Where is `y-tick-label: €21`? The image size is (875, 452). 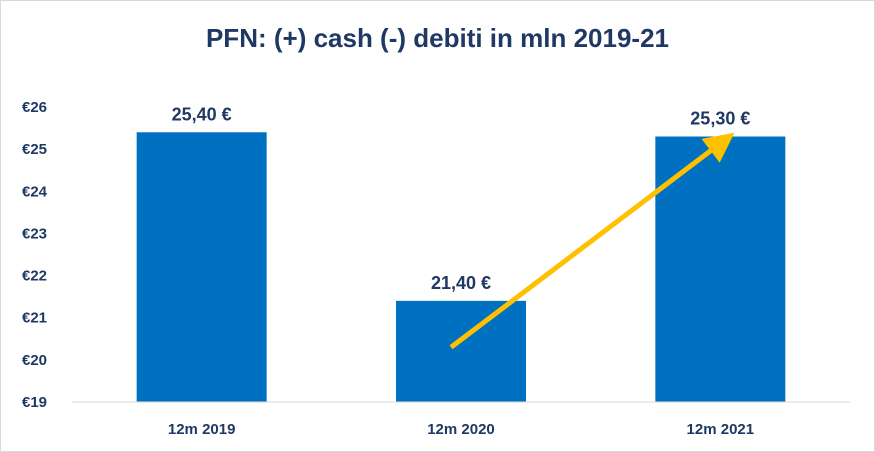 y-tick-label: €21 is located at coordinates (34, 318).